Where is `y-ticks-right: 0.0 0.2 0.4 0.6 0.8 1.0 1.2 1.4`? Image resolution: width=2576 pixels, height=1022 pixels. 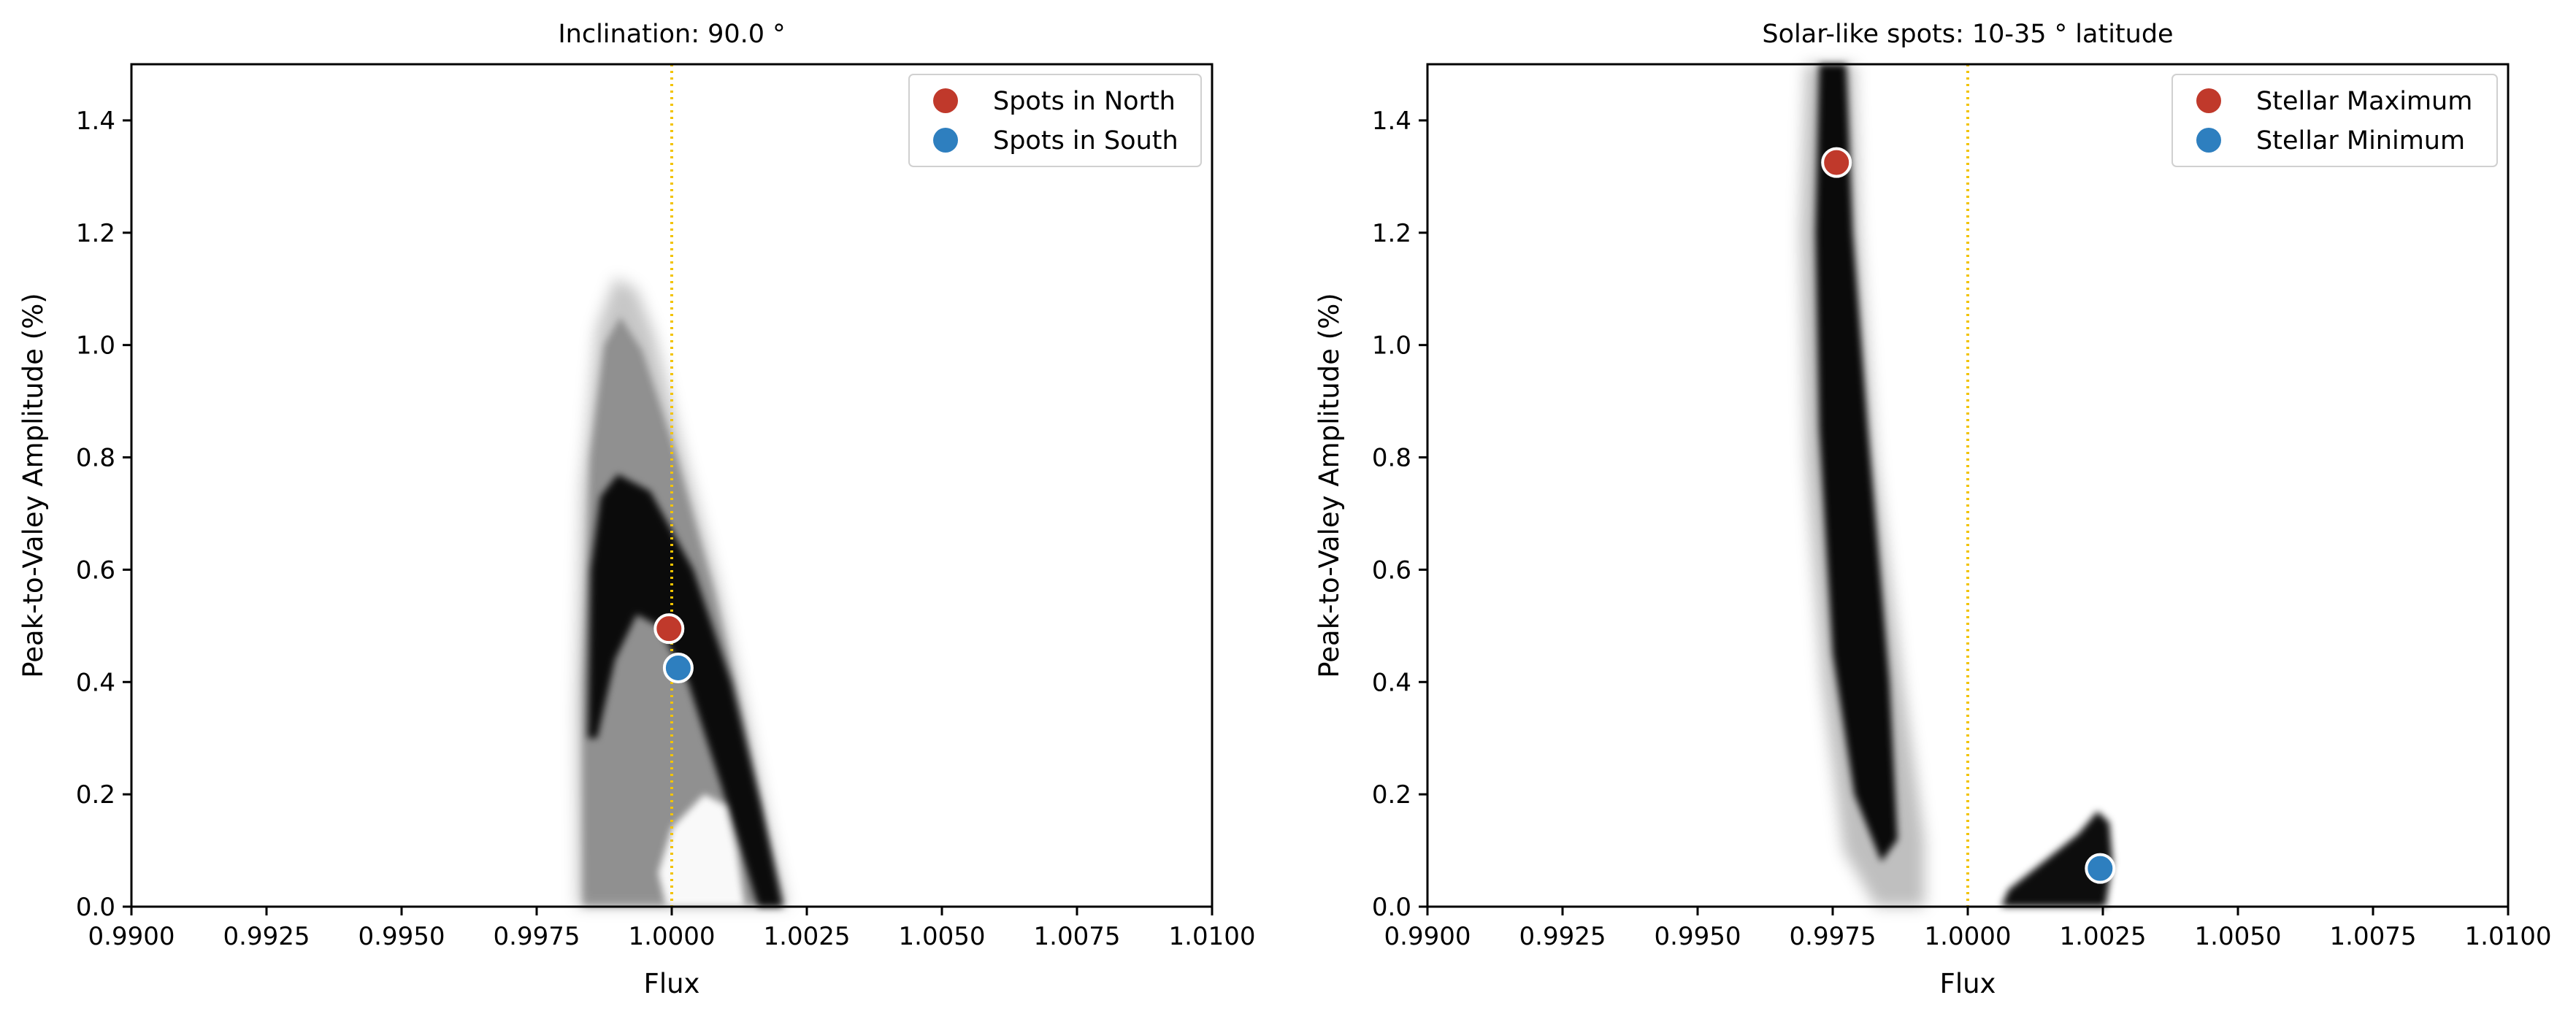 y-ticks-right: 0.0 0.2 0.4 0.6 0.8 1.0 1.2 1.4 is located at coordinates (1399, 514).